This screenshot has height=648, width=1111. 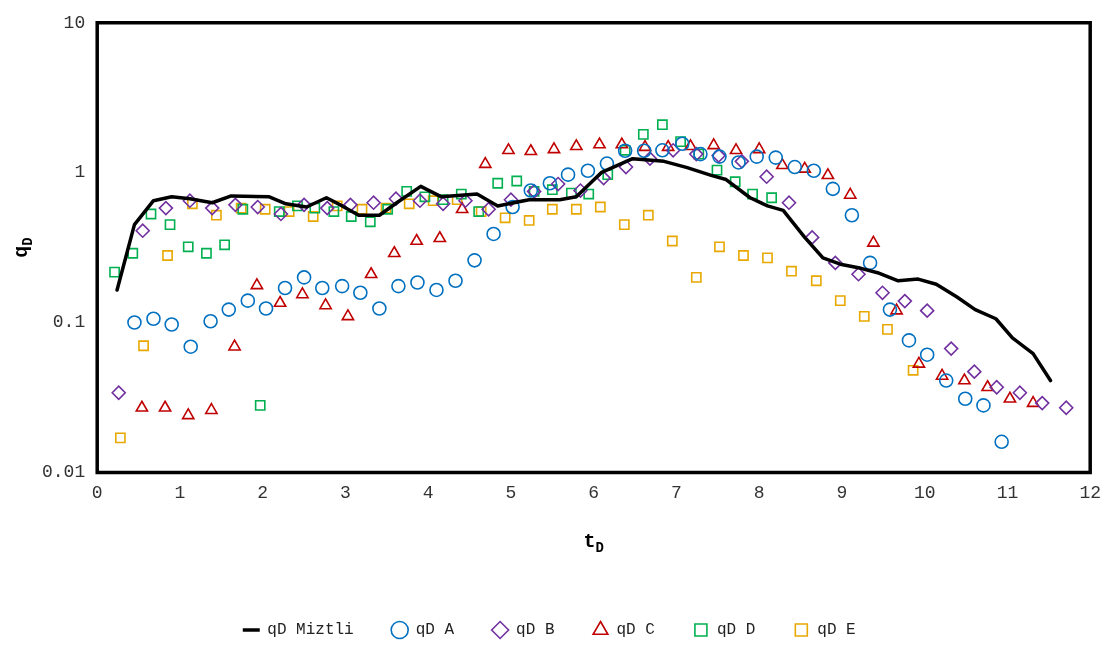 I want to click on x-tick-label: 12, so click(x=1090, y=492).